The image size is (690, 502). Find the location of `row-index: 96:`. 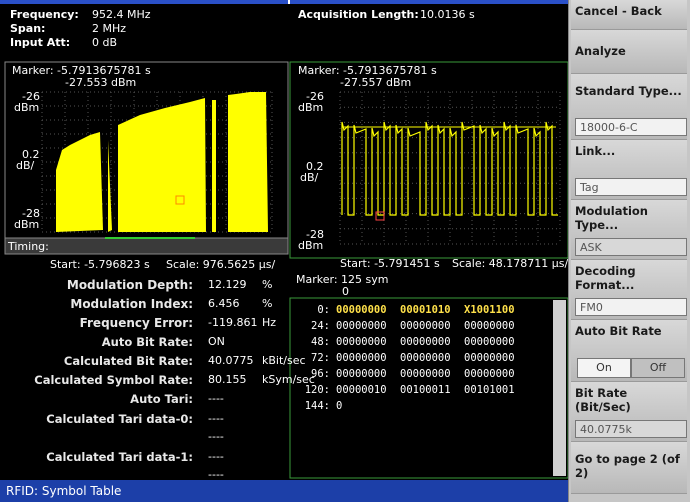

row-index: 96: is located at coordinates (320, 374).